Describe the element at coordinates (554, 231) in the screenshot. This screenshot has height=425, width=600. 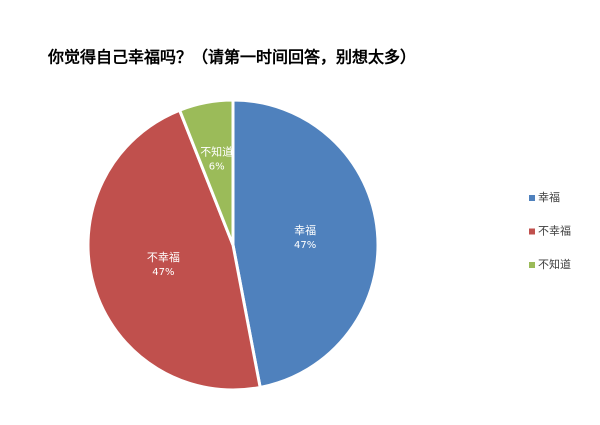
I see `legend-label: 不幸福` at that location.